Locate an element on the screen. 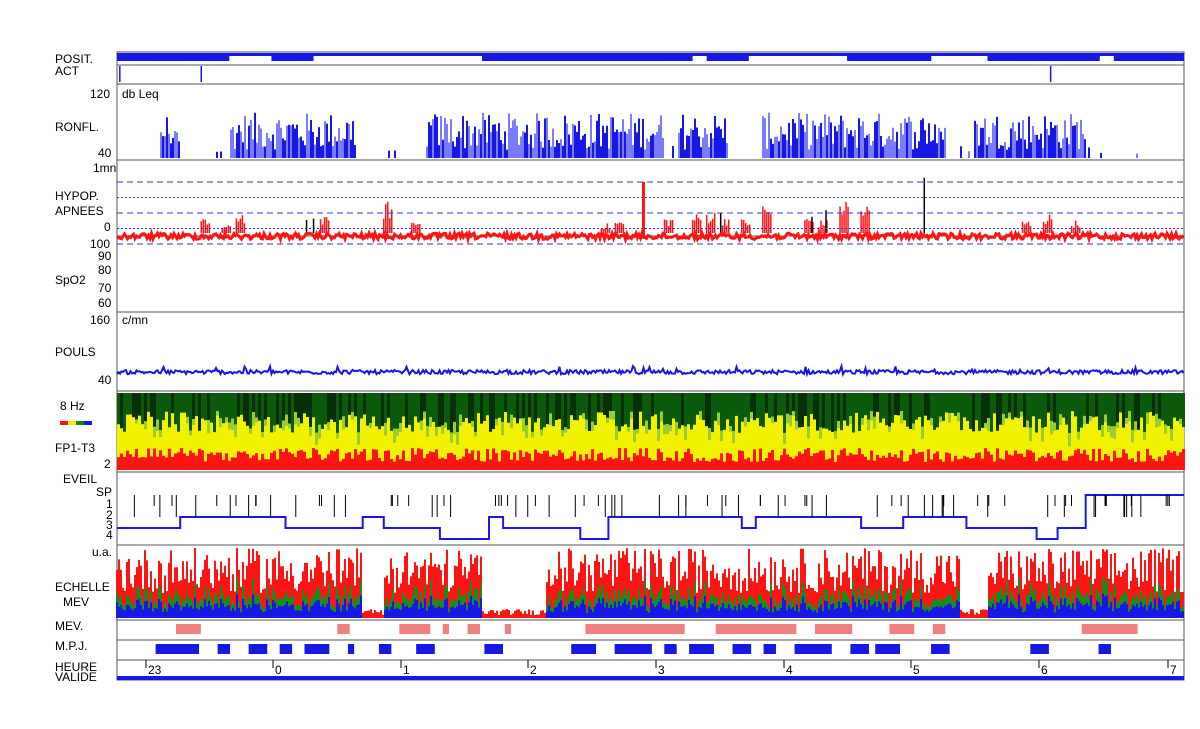 This screenshot has height=729, width=1200. x-axis-ticks: 23 0 1 2 3 4 5 6 7 is located at coordinates (661, 668).